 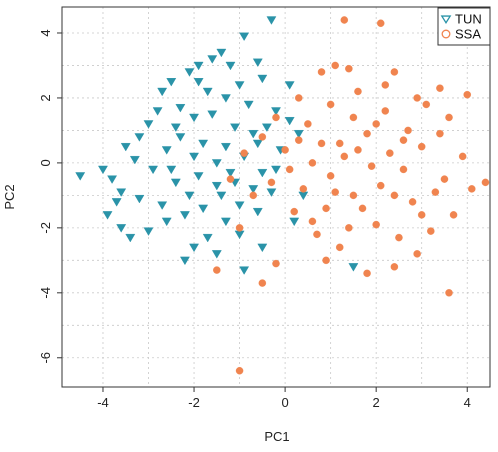 What do you see at coordinates (45, 358) in the screenshot?
I see `y-tick-label: -6` at bounding box center [45, 358].